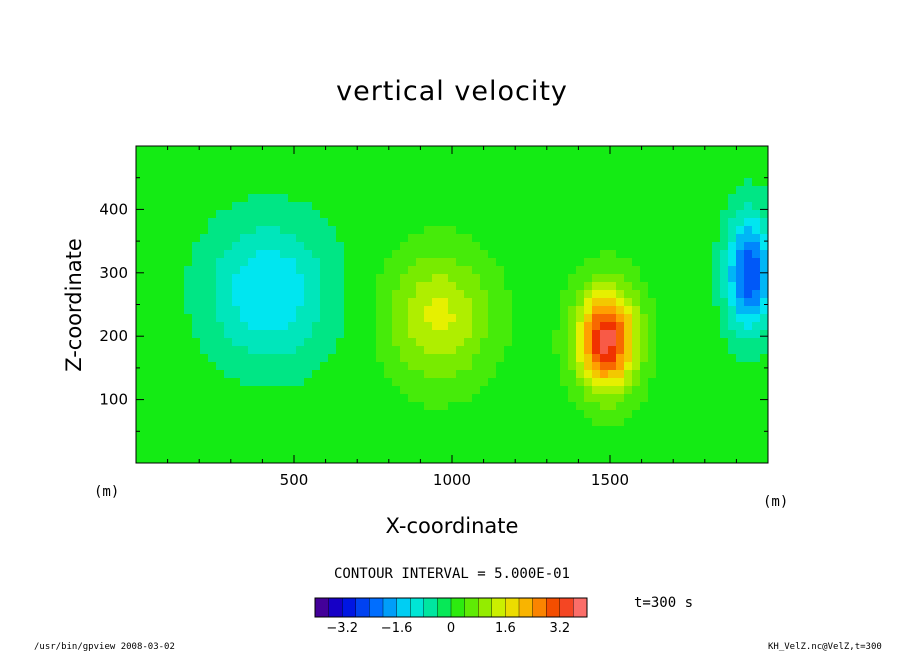 The image size is (904, 654). I want to click on y-tick-label: 300, so click(113, 273).